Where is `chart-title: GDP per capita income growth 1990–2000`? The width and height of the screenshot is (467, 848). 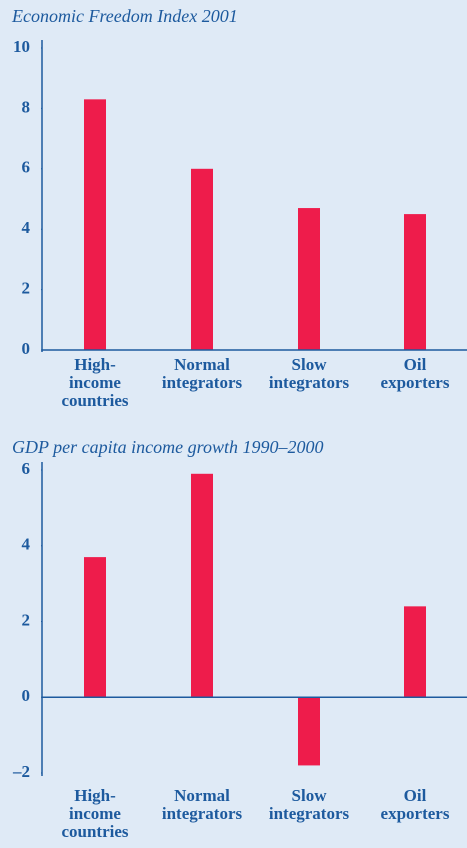 chart-title: GDP per capita income growth 1990–2000 is located at coordinates (167, 447).